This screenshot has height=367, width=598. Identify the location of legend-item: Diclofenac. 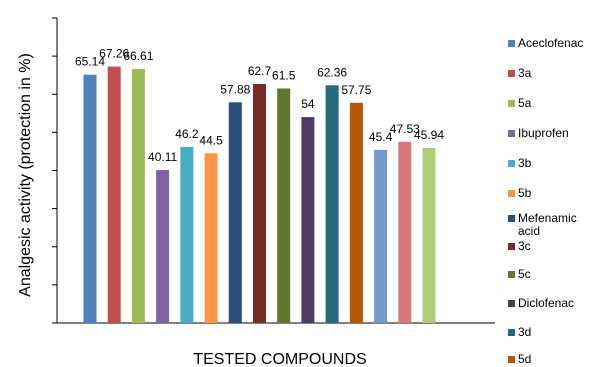
(551, 303).